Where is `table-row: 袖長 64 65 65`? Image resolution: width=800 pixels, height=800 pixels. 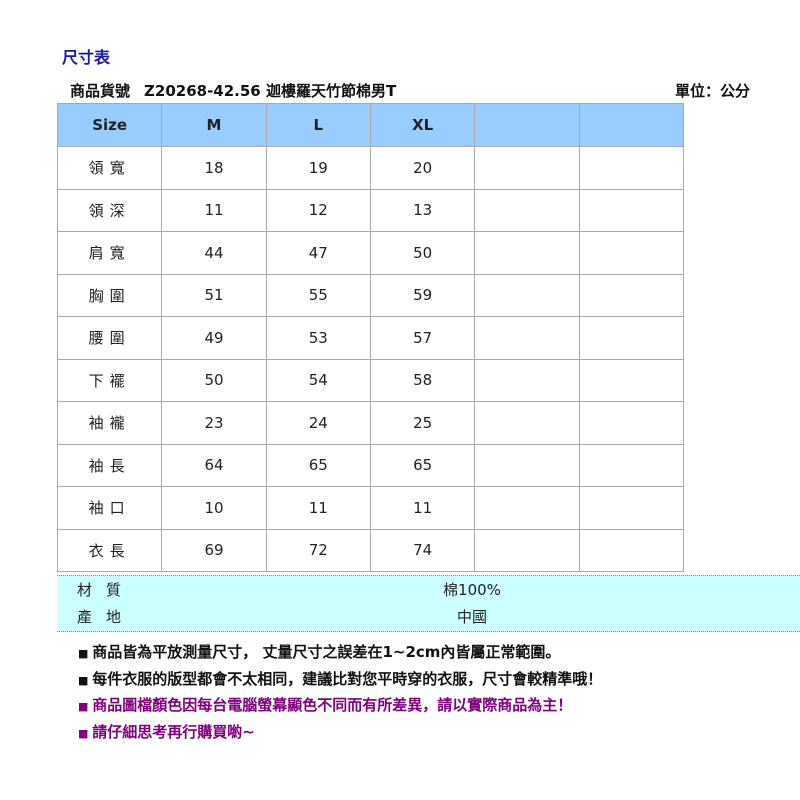 table-row: 袖長 64 65 65 is located at coordinates (370, 465).